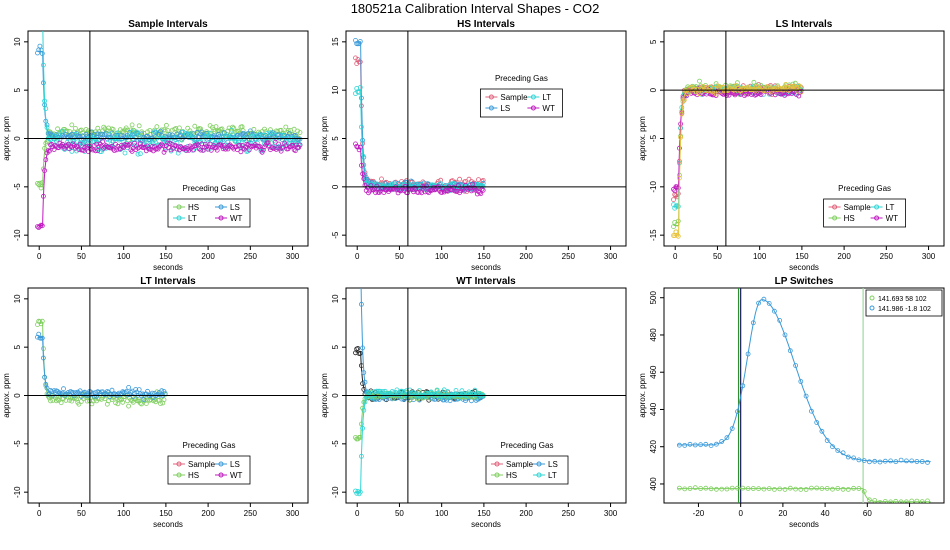  I want to click on chart-title: Sample Intervals, so click(168, 24).